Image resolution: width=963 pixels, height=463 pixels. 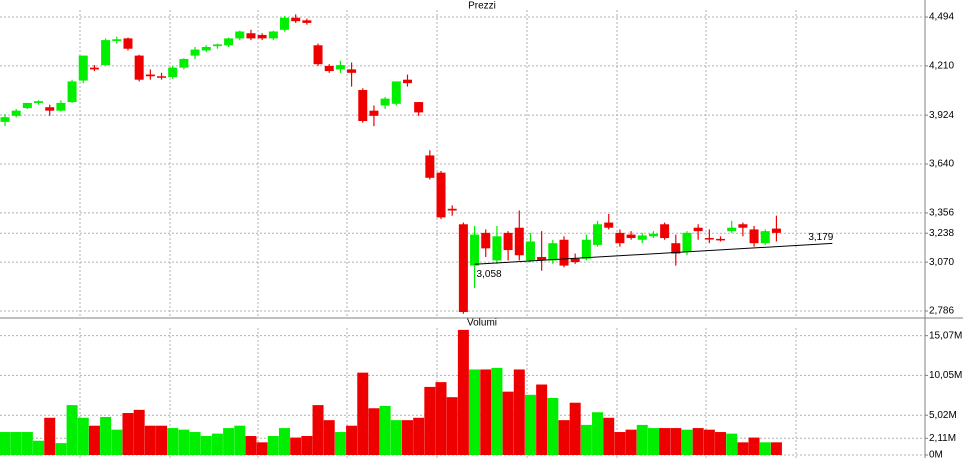 What do you see at coordinates (943, 415) in the screenshot?
I see `y-tick-label: 5,02M` at bounding box center [943, 415].